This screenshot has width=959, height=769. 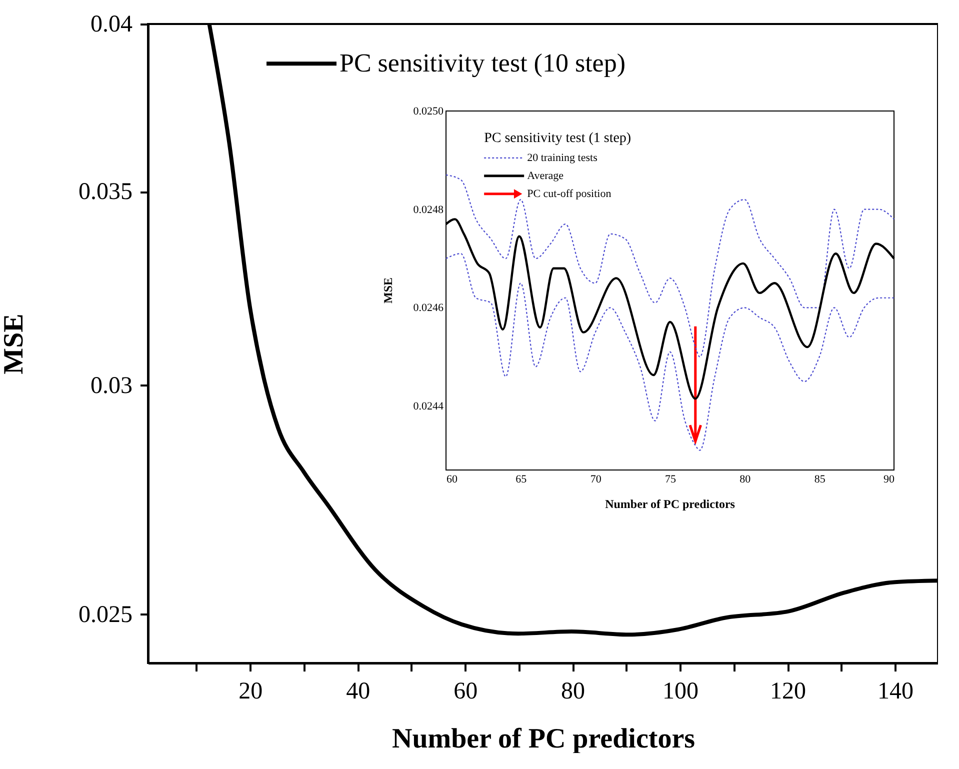 I want to click on x-tick-label: 120, so click(x=788, y=691).